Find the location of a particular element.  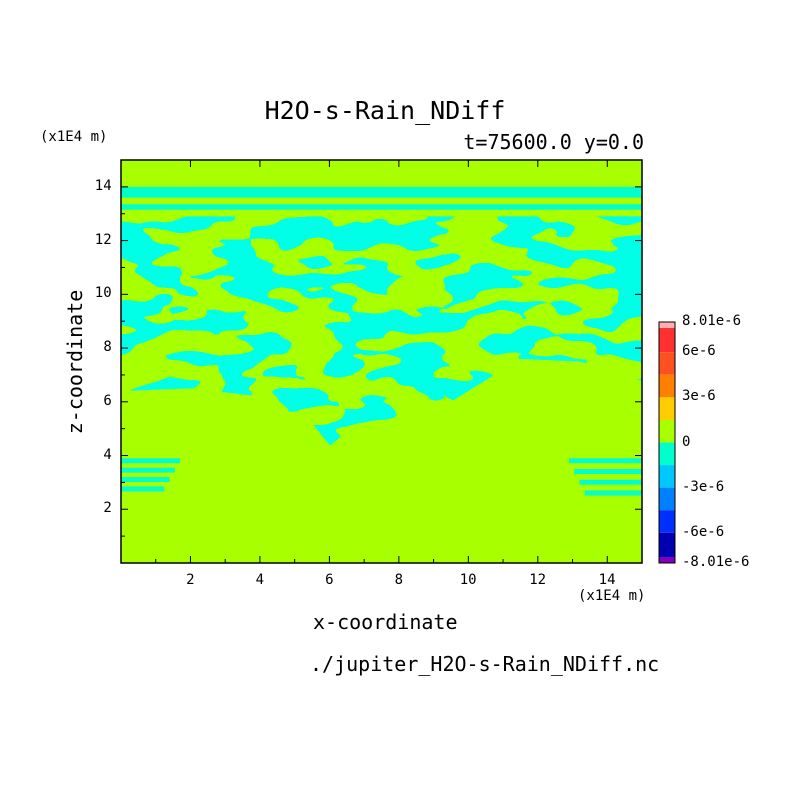

bands-layer is located at coordinates (381, 198).